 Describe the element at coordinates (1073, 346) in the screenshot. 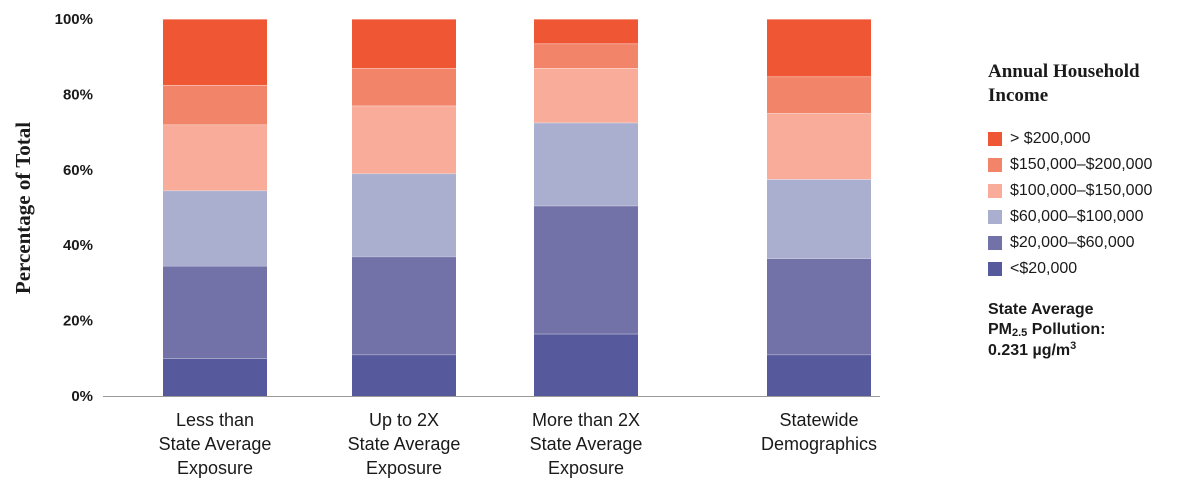

I see `note-value-sup: 3` at that location.